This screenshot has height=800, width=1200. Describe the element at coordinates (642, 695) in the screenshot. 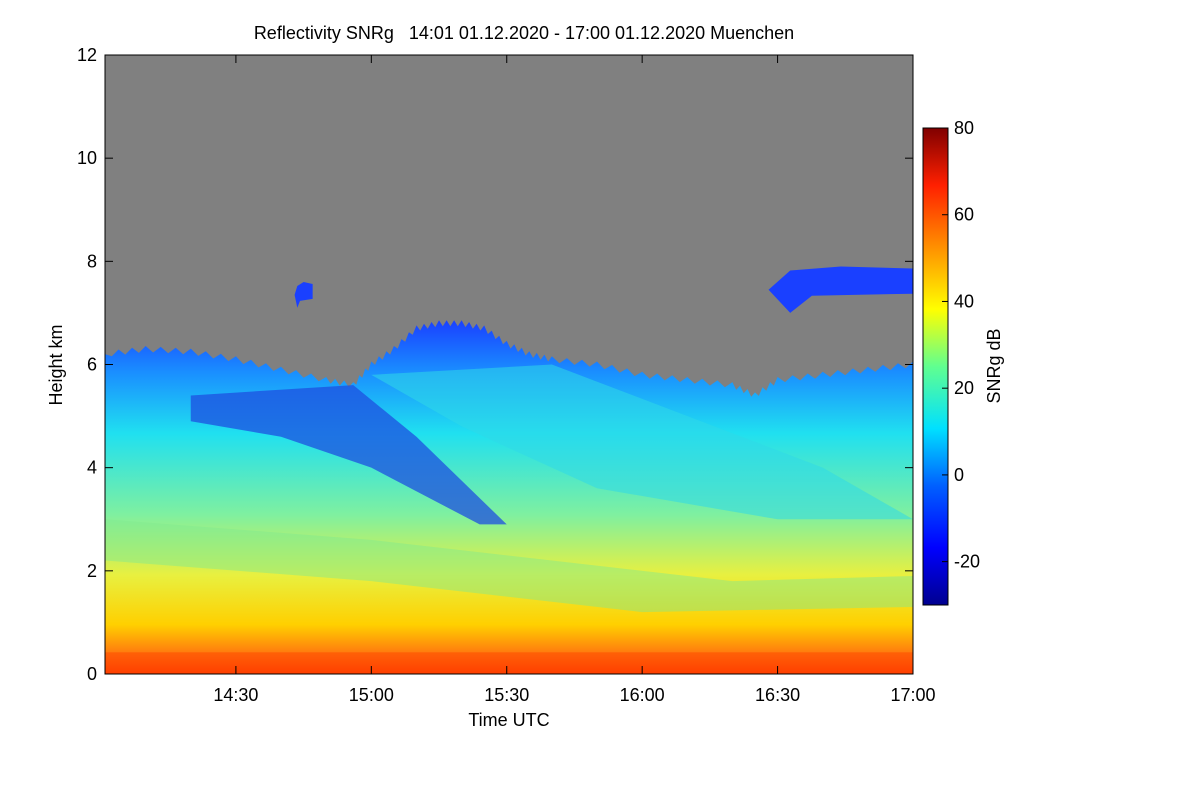

I see `x-tick-label: 16:00` at that location.